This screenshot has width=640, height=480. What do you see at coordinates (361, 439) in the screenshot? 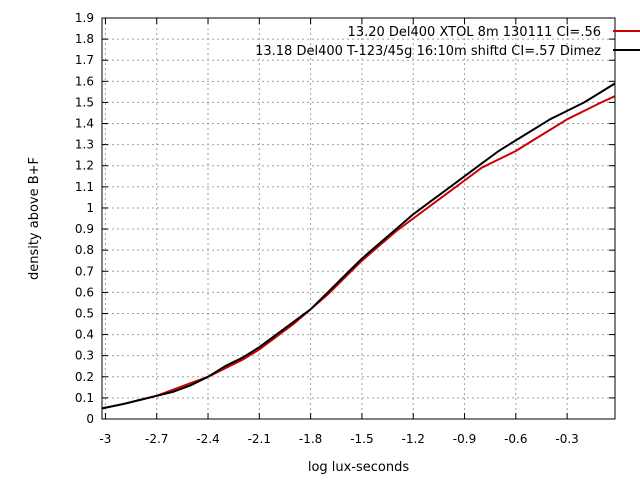
I see `x-tick-label: -1.5` at bounding box center [361, 439].